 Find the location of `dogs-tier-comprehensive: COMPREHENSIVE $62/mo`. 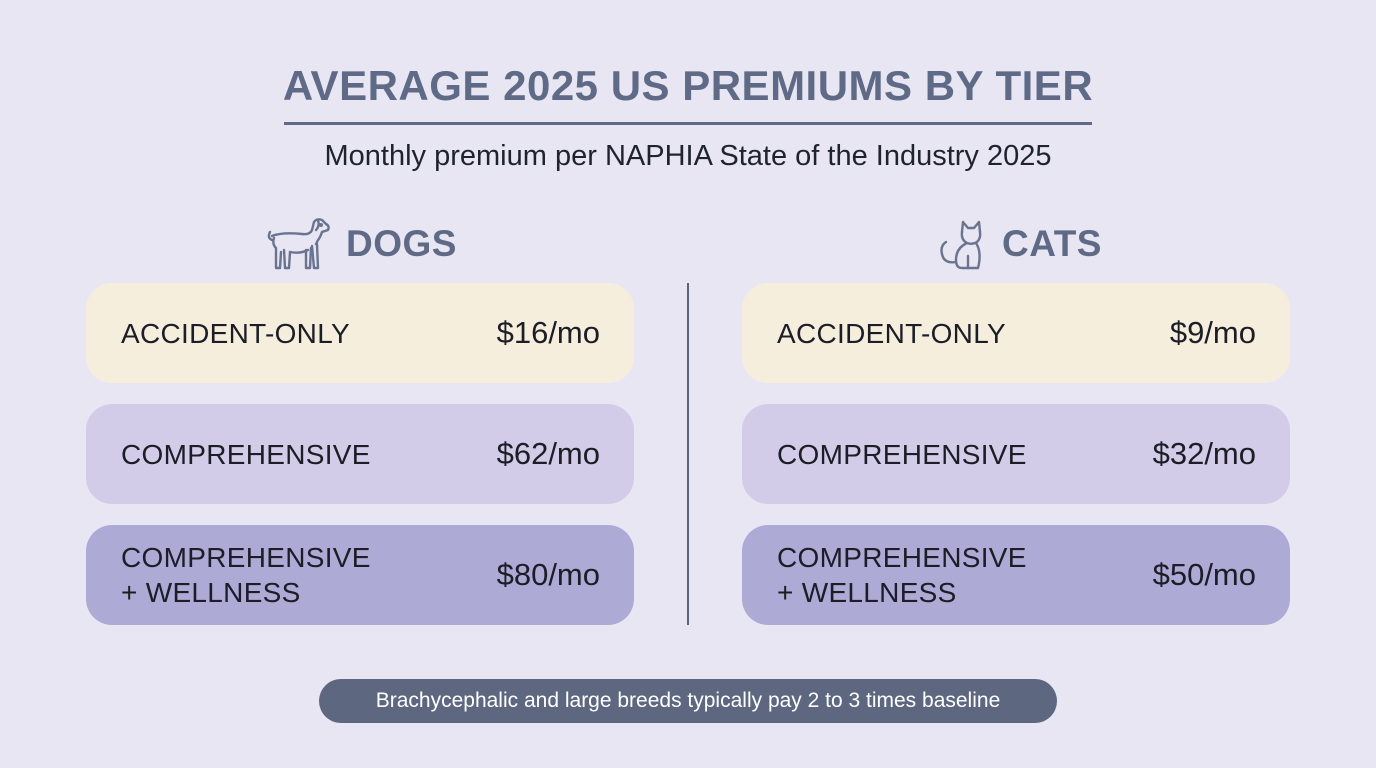

dogs-tier-comprehensive: COMPREHENSIVE $62/mo is located at coordinates (360, 454).